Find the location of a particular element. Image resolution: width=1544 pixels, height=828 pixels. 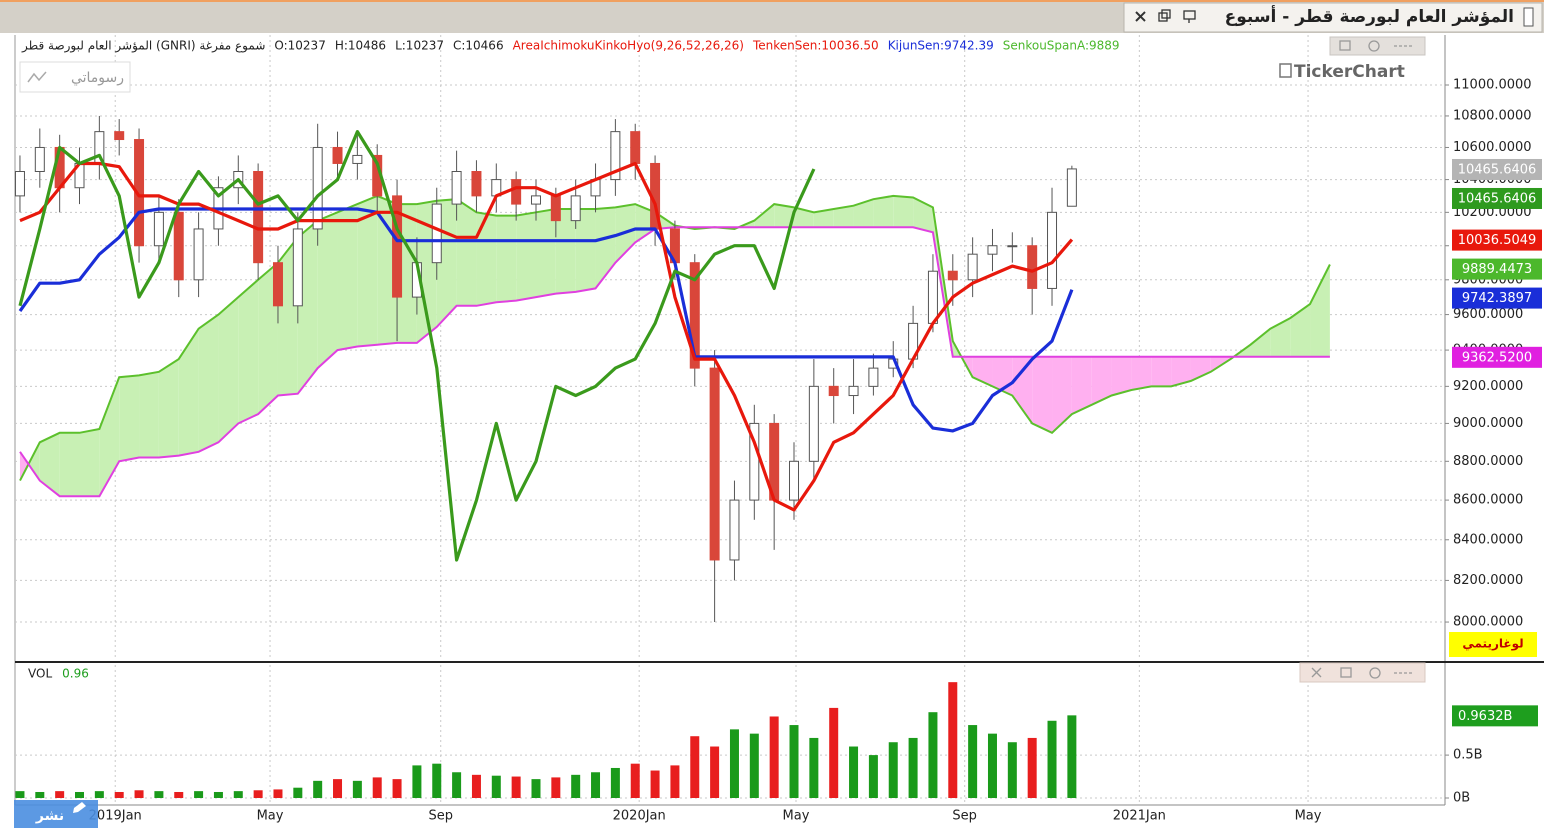

volume-panel-tools is located at coordinates (1362, 672).